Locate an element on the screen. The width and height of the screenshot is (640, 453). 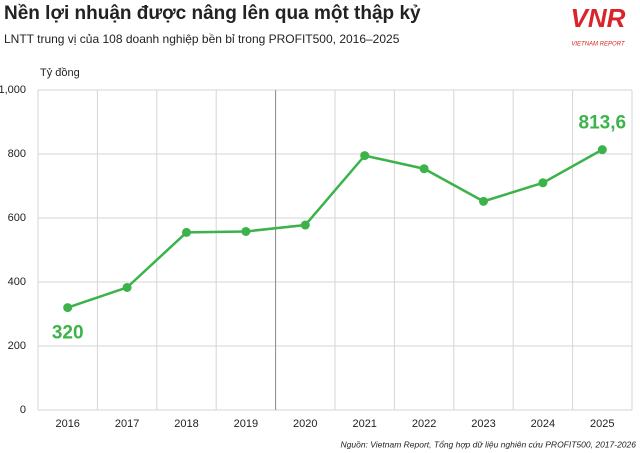
y-tick-label: 400 is located at coordinates (17, 282).